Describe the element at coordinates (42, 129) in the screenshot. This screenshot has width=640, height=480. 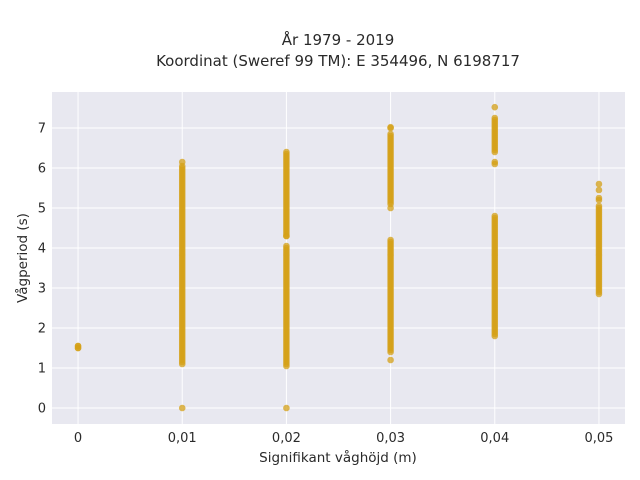
I see `y-tick-label: 7` at that location.